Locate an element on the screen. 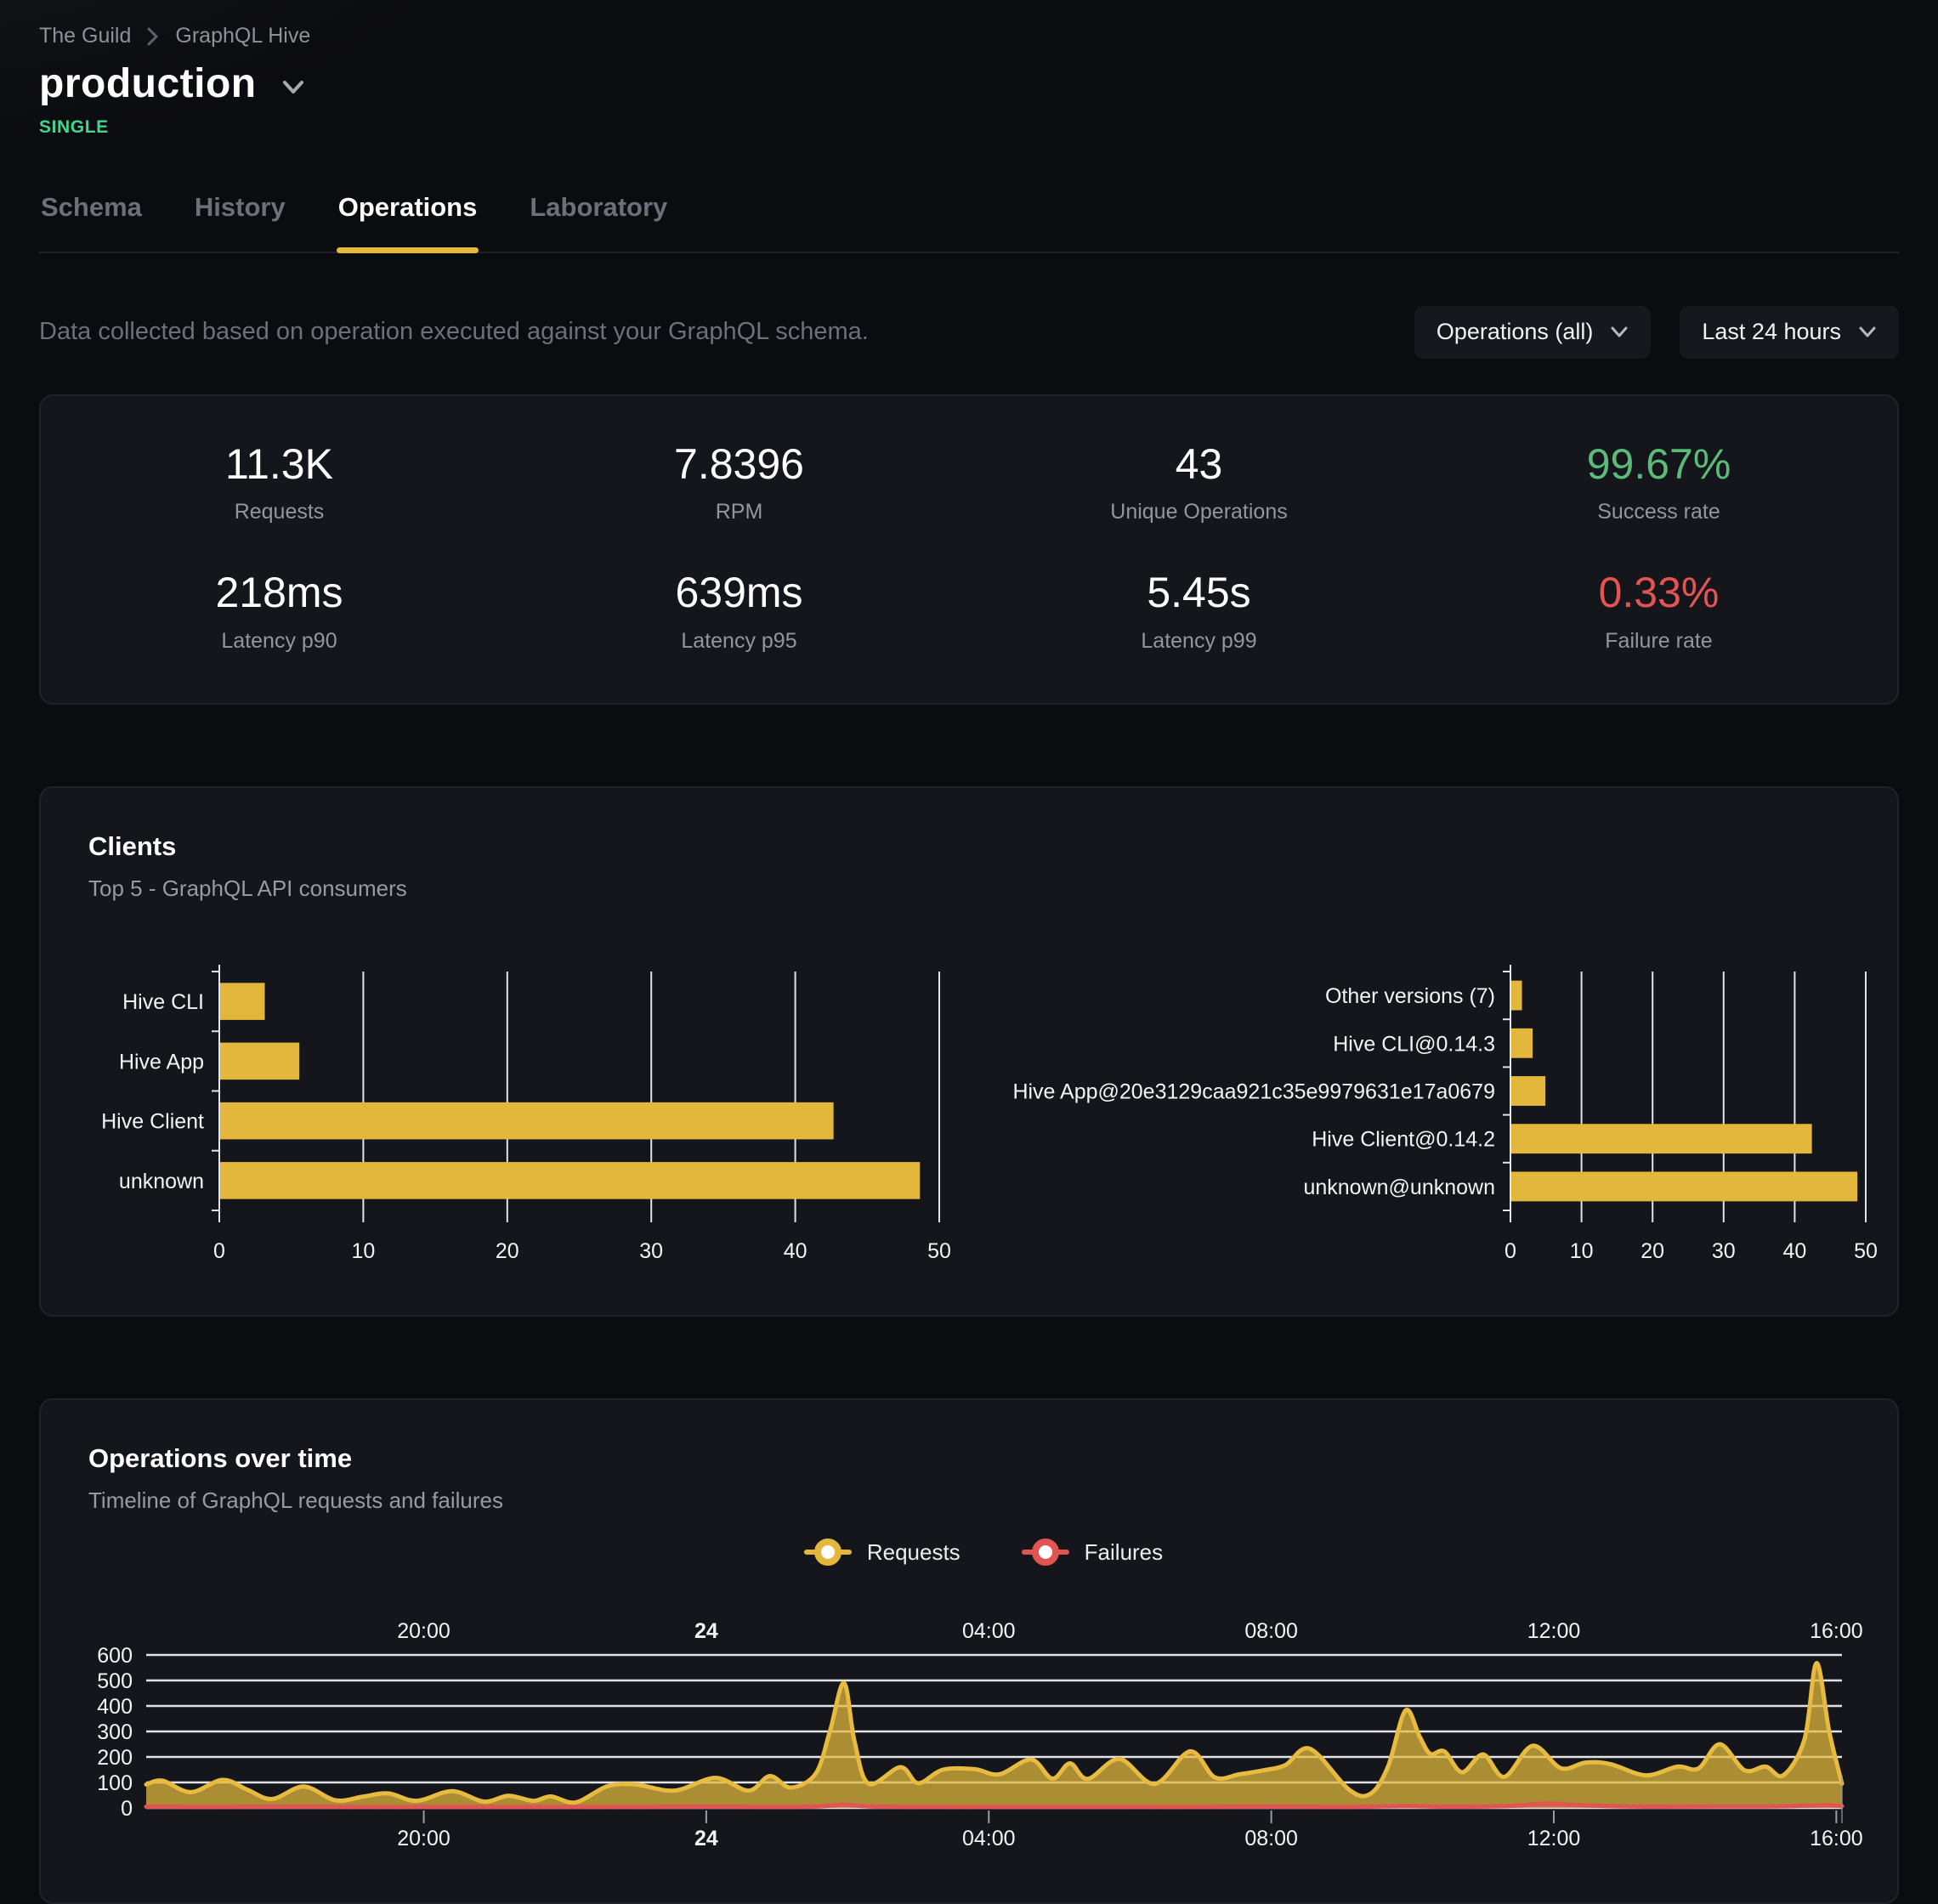 The width and height of the screenshot is (1938, 1904). breadcrumb: The Guild GraphQL Hive is located at coordinates (969, 36).